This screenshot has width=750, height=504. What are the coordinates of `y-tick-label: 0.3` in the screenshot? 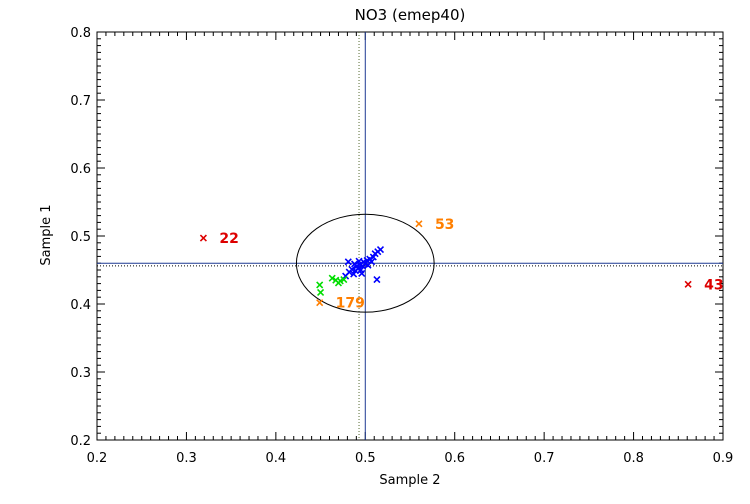 It's located at (80, 373).